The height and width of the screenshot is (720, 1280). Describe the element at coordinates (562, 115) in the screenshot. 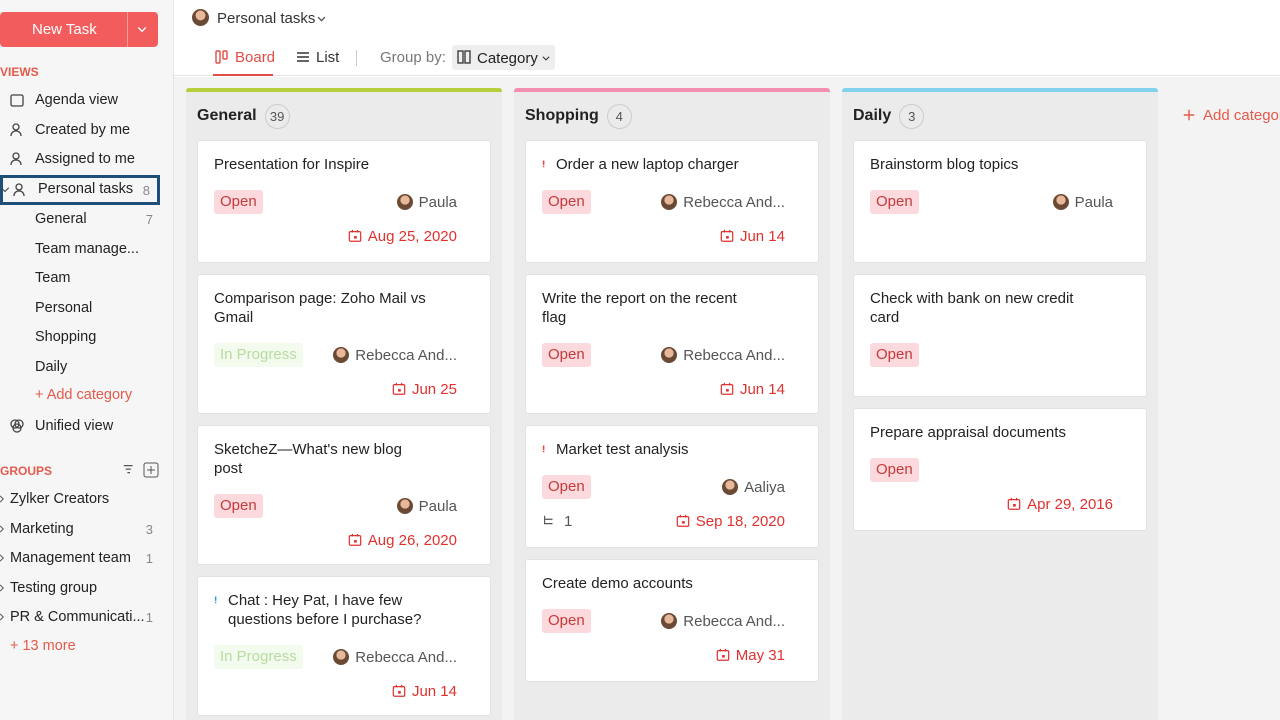

I see `column-name: Shopping` at that location.